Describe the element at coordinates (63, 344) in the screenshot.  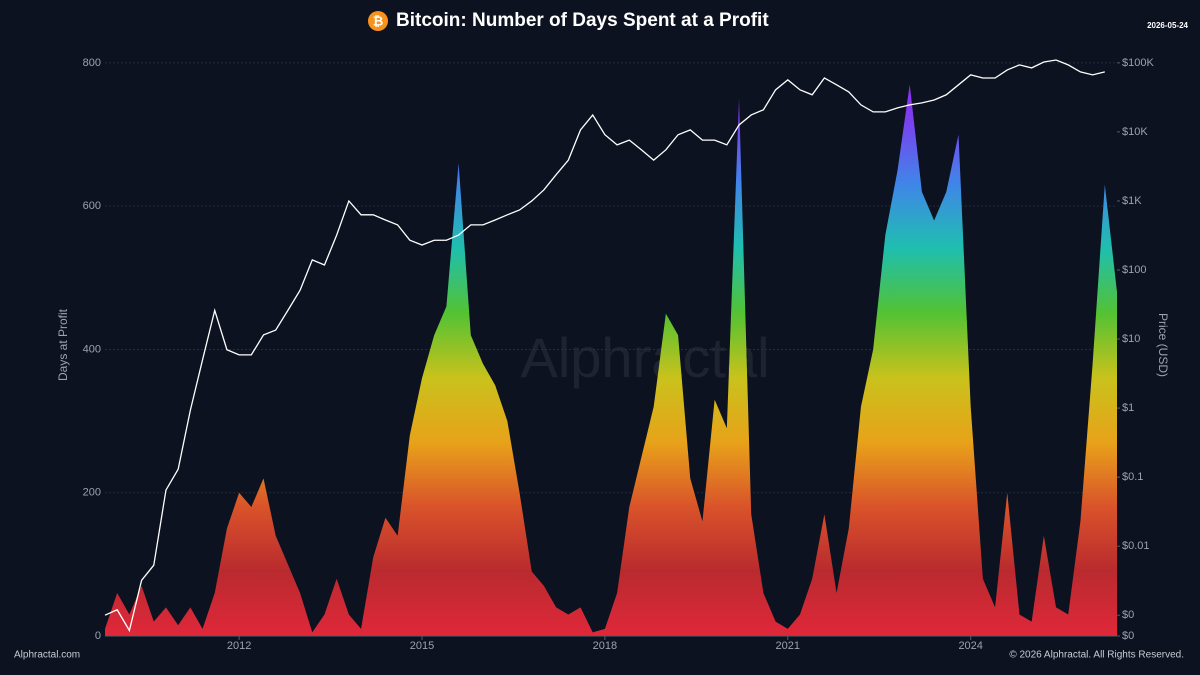
I see `y-axis-label: Days at Profit` at that location.